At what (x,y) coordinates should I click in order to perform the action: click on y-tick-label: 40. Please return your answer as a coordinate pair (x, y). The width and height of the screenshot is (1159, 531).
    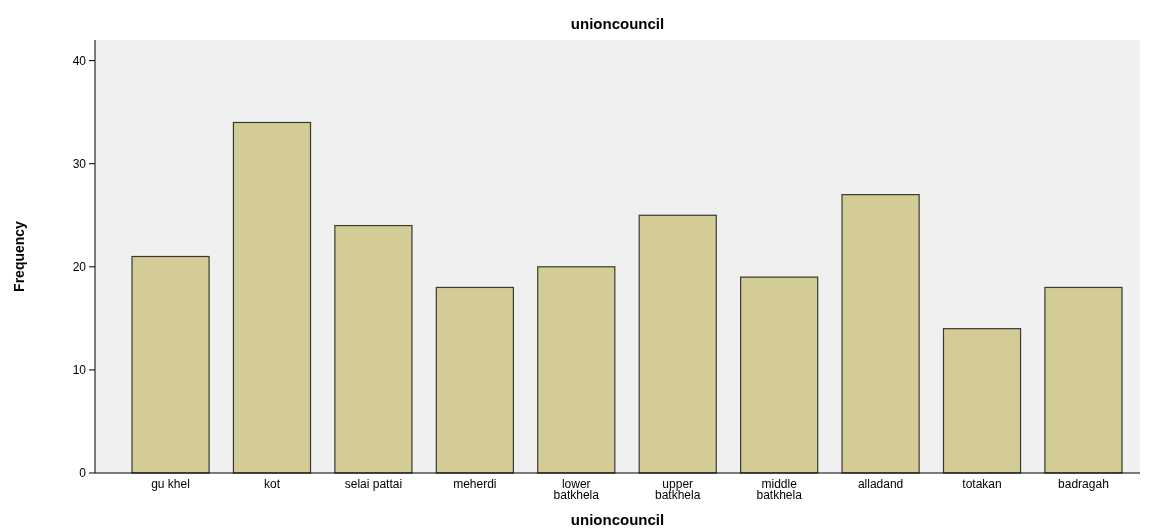
    Looking at the image, I should click on (79, 60).